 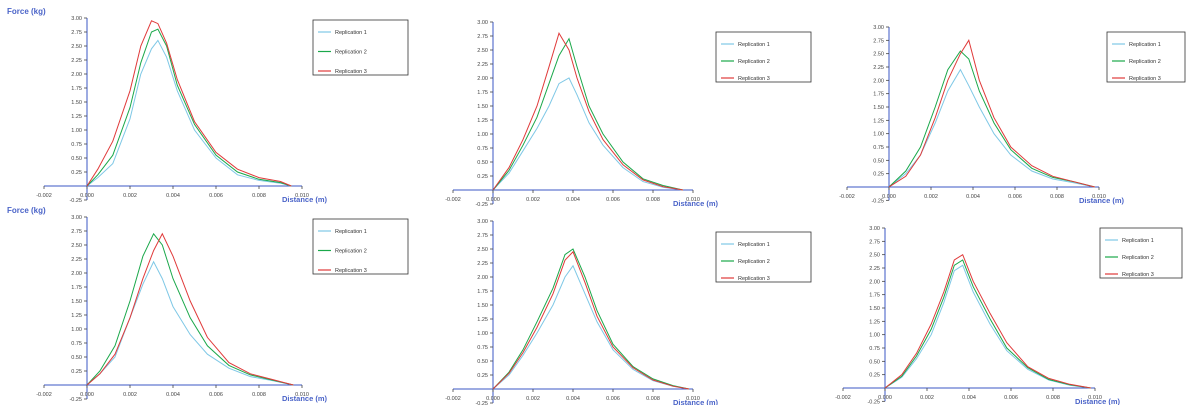 I want to click on y-tick-label: 2.50, so click(x=482, y=51).